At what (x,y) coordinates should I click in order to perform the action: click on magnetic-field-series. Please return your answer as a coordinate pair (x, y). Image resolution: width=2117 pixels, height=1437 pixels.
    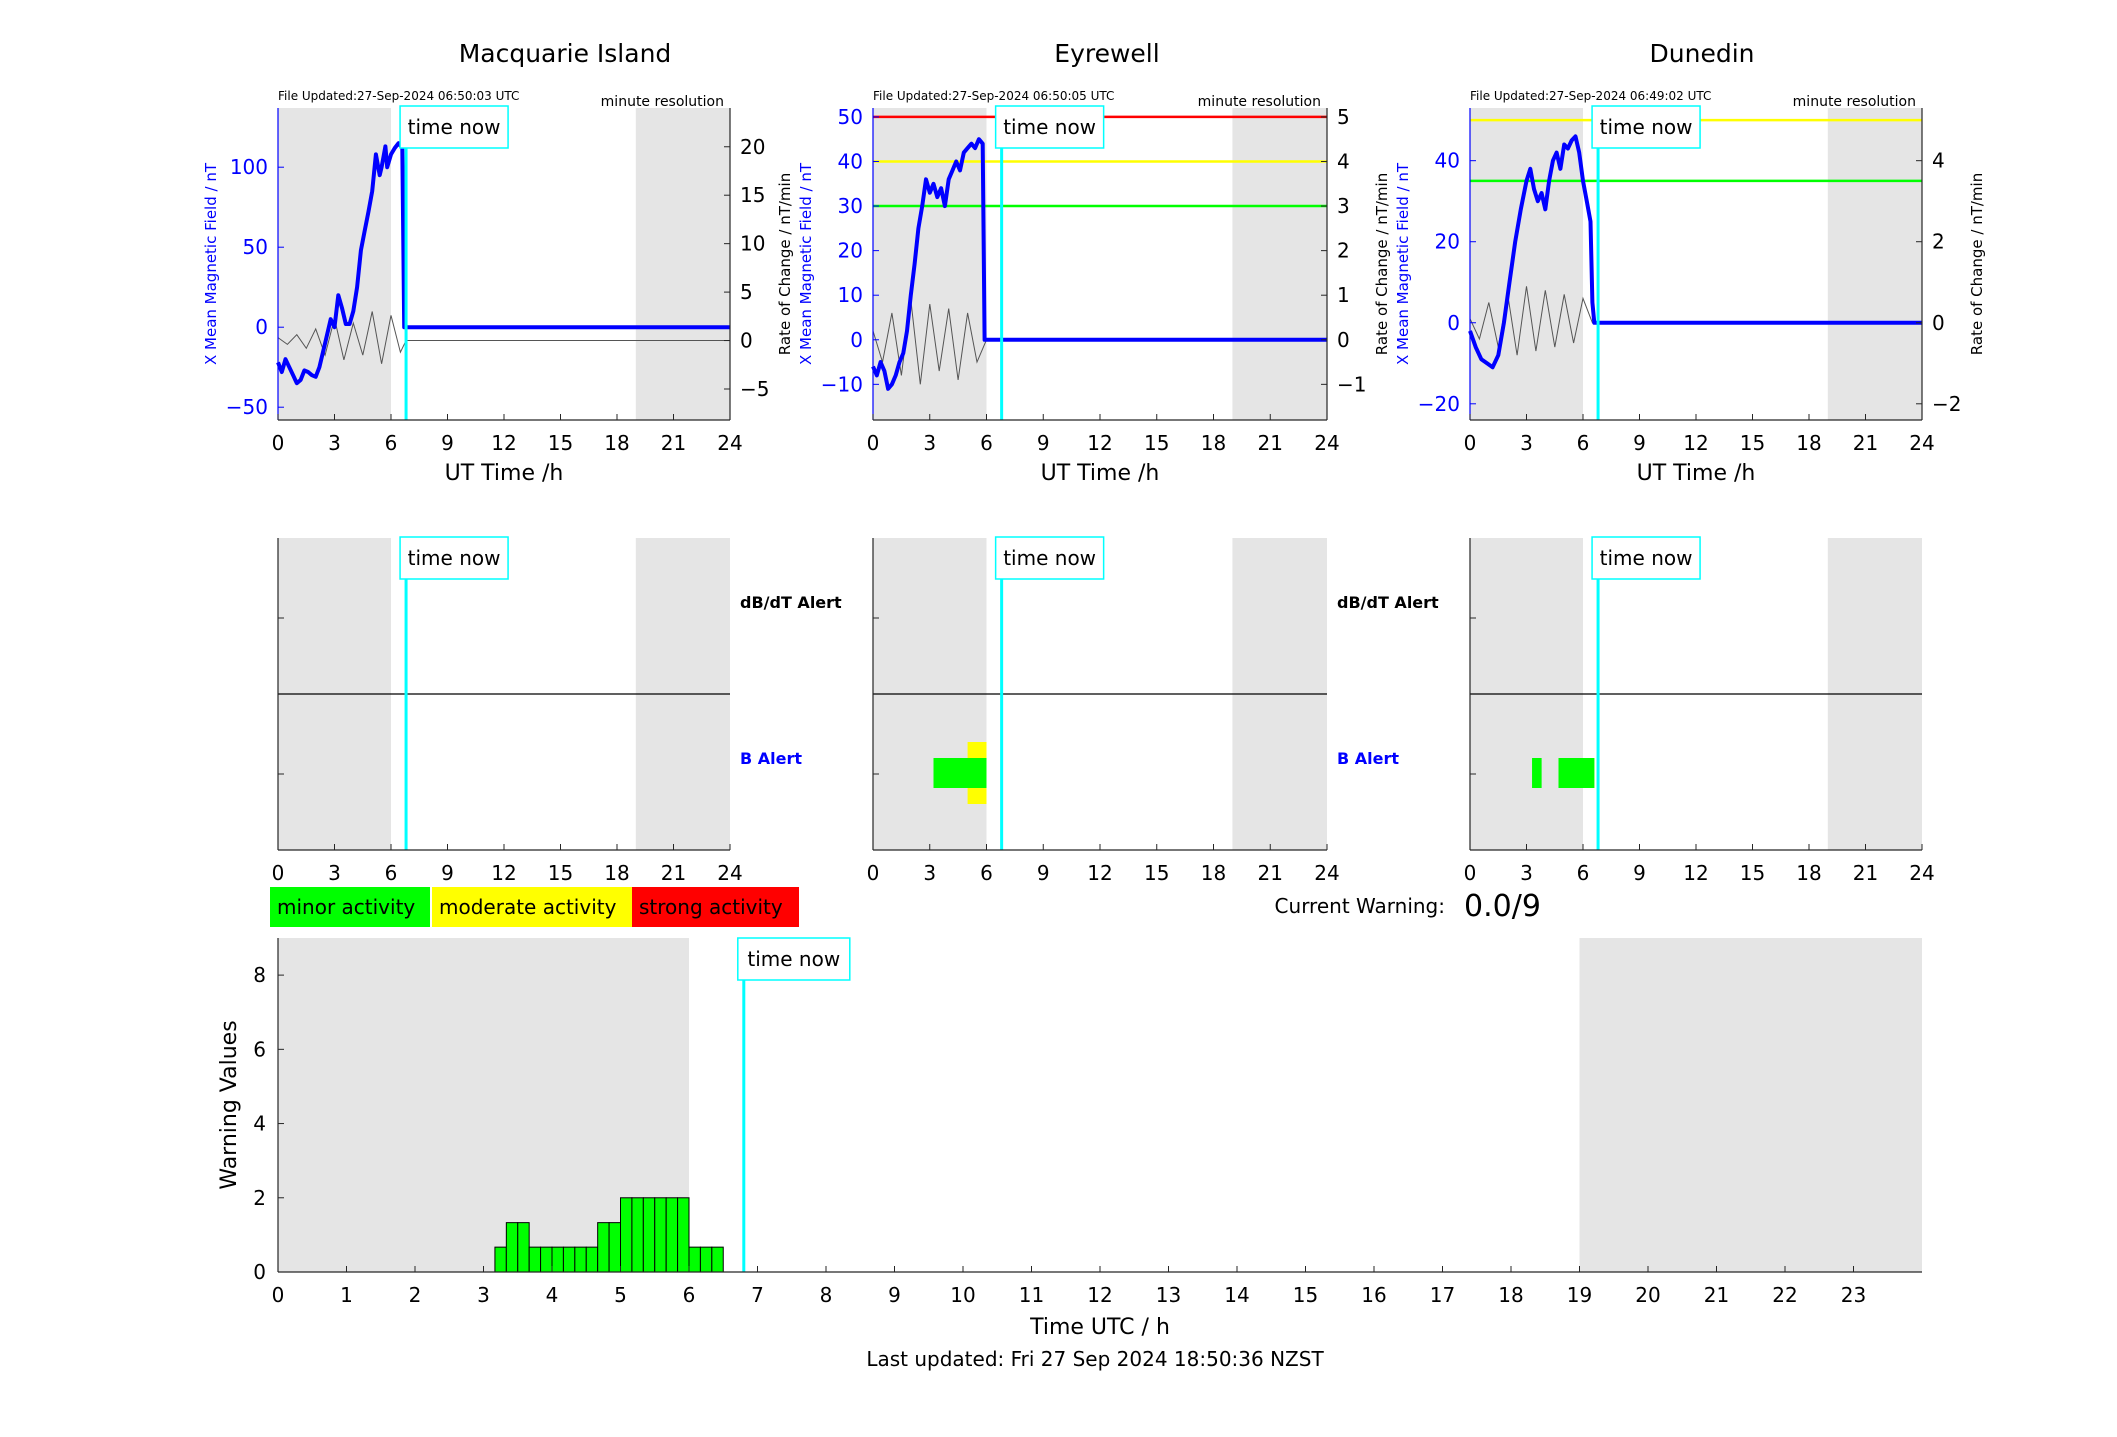
    Looking at the image, I should click on (1099, 264).